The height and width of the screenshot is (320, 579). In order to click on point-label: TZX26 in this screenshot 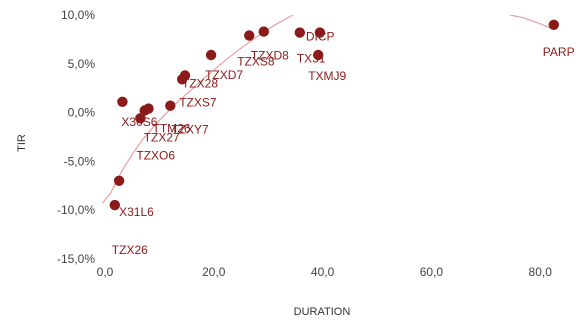, I will do `click(130, 250)`.